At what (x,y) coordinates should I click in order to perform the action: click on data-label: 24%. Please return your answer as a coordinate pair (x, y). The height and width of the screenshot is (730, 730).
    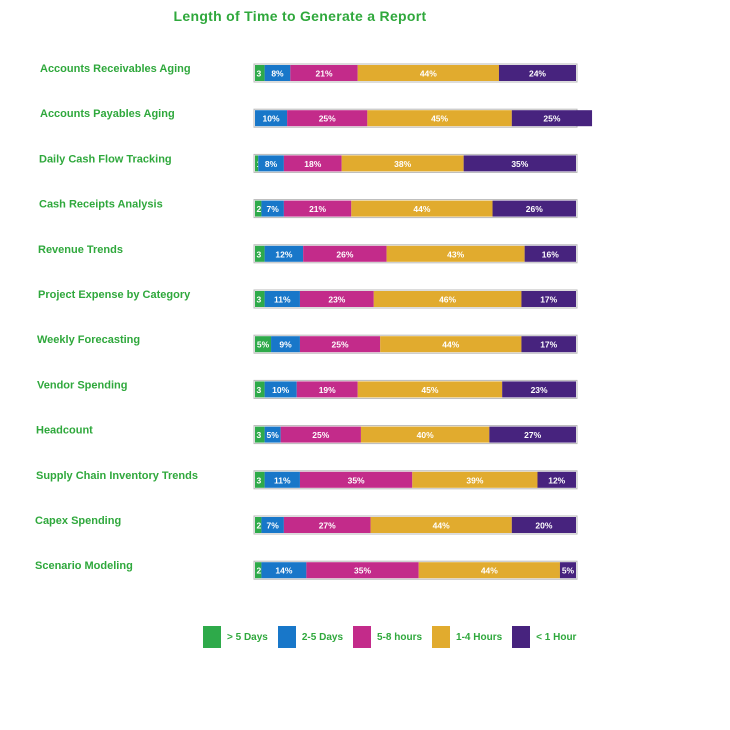
    Looking at the image, I should click on (537, 74).